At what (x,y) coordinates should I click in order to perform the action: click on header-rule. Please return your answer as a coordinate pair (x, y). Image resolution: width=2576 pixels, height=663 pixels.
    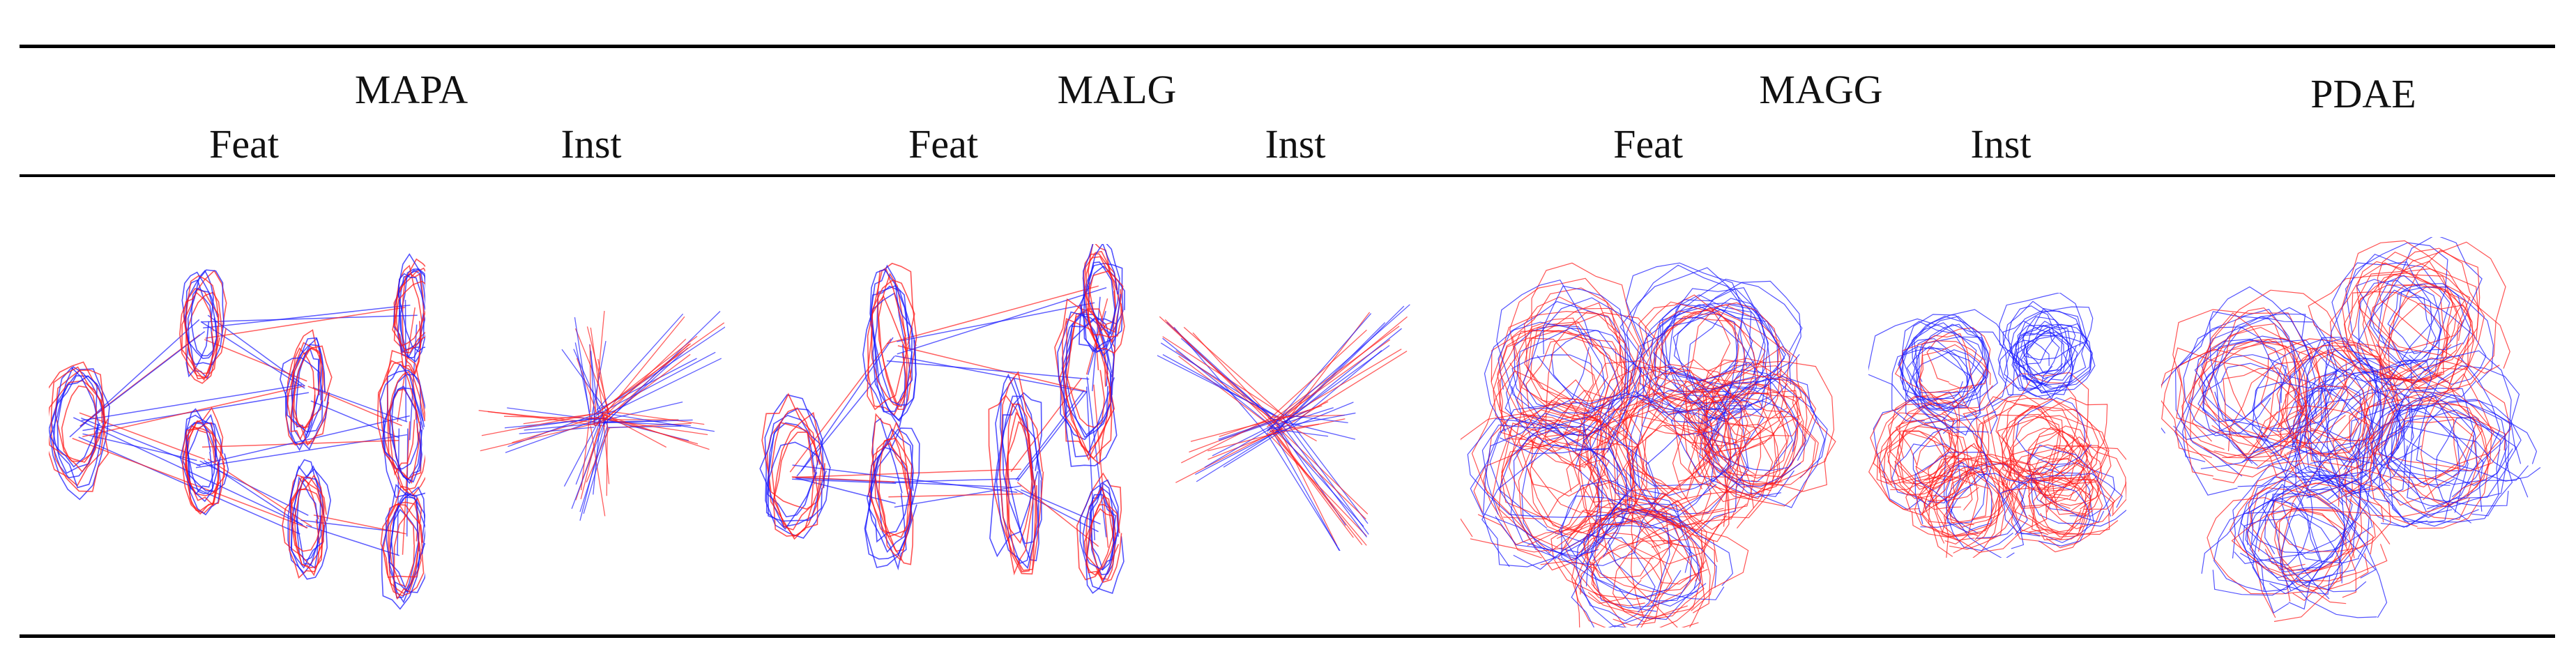
    Looking at the image, I should click on (1287, 175).